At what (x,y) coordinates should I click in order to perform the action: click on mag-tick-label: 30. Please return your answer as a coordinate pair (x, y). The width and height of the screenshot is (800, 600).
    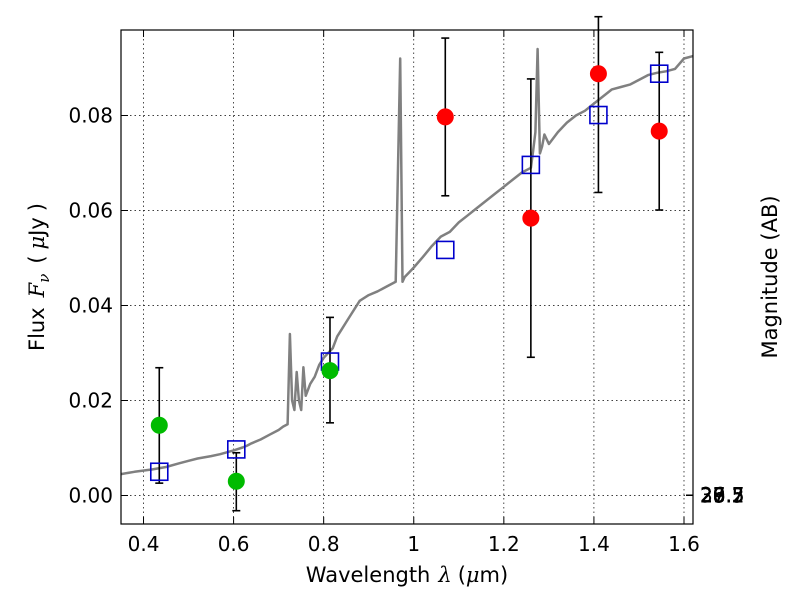
    Looking at the image, I should click on (712, 495).